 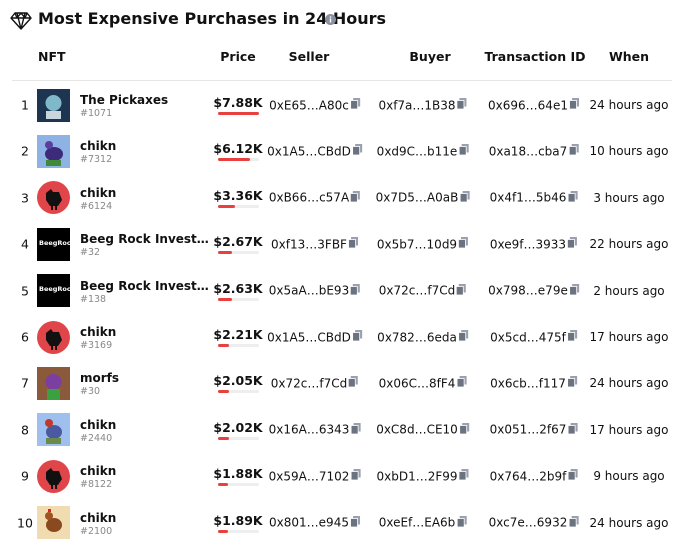 I want to click on buyer-address: 0xd9C…b11e, so click(x=423, y=151).